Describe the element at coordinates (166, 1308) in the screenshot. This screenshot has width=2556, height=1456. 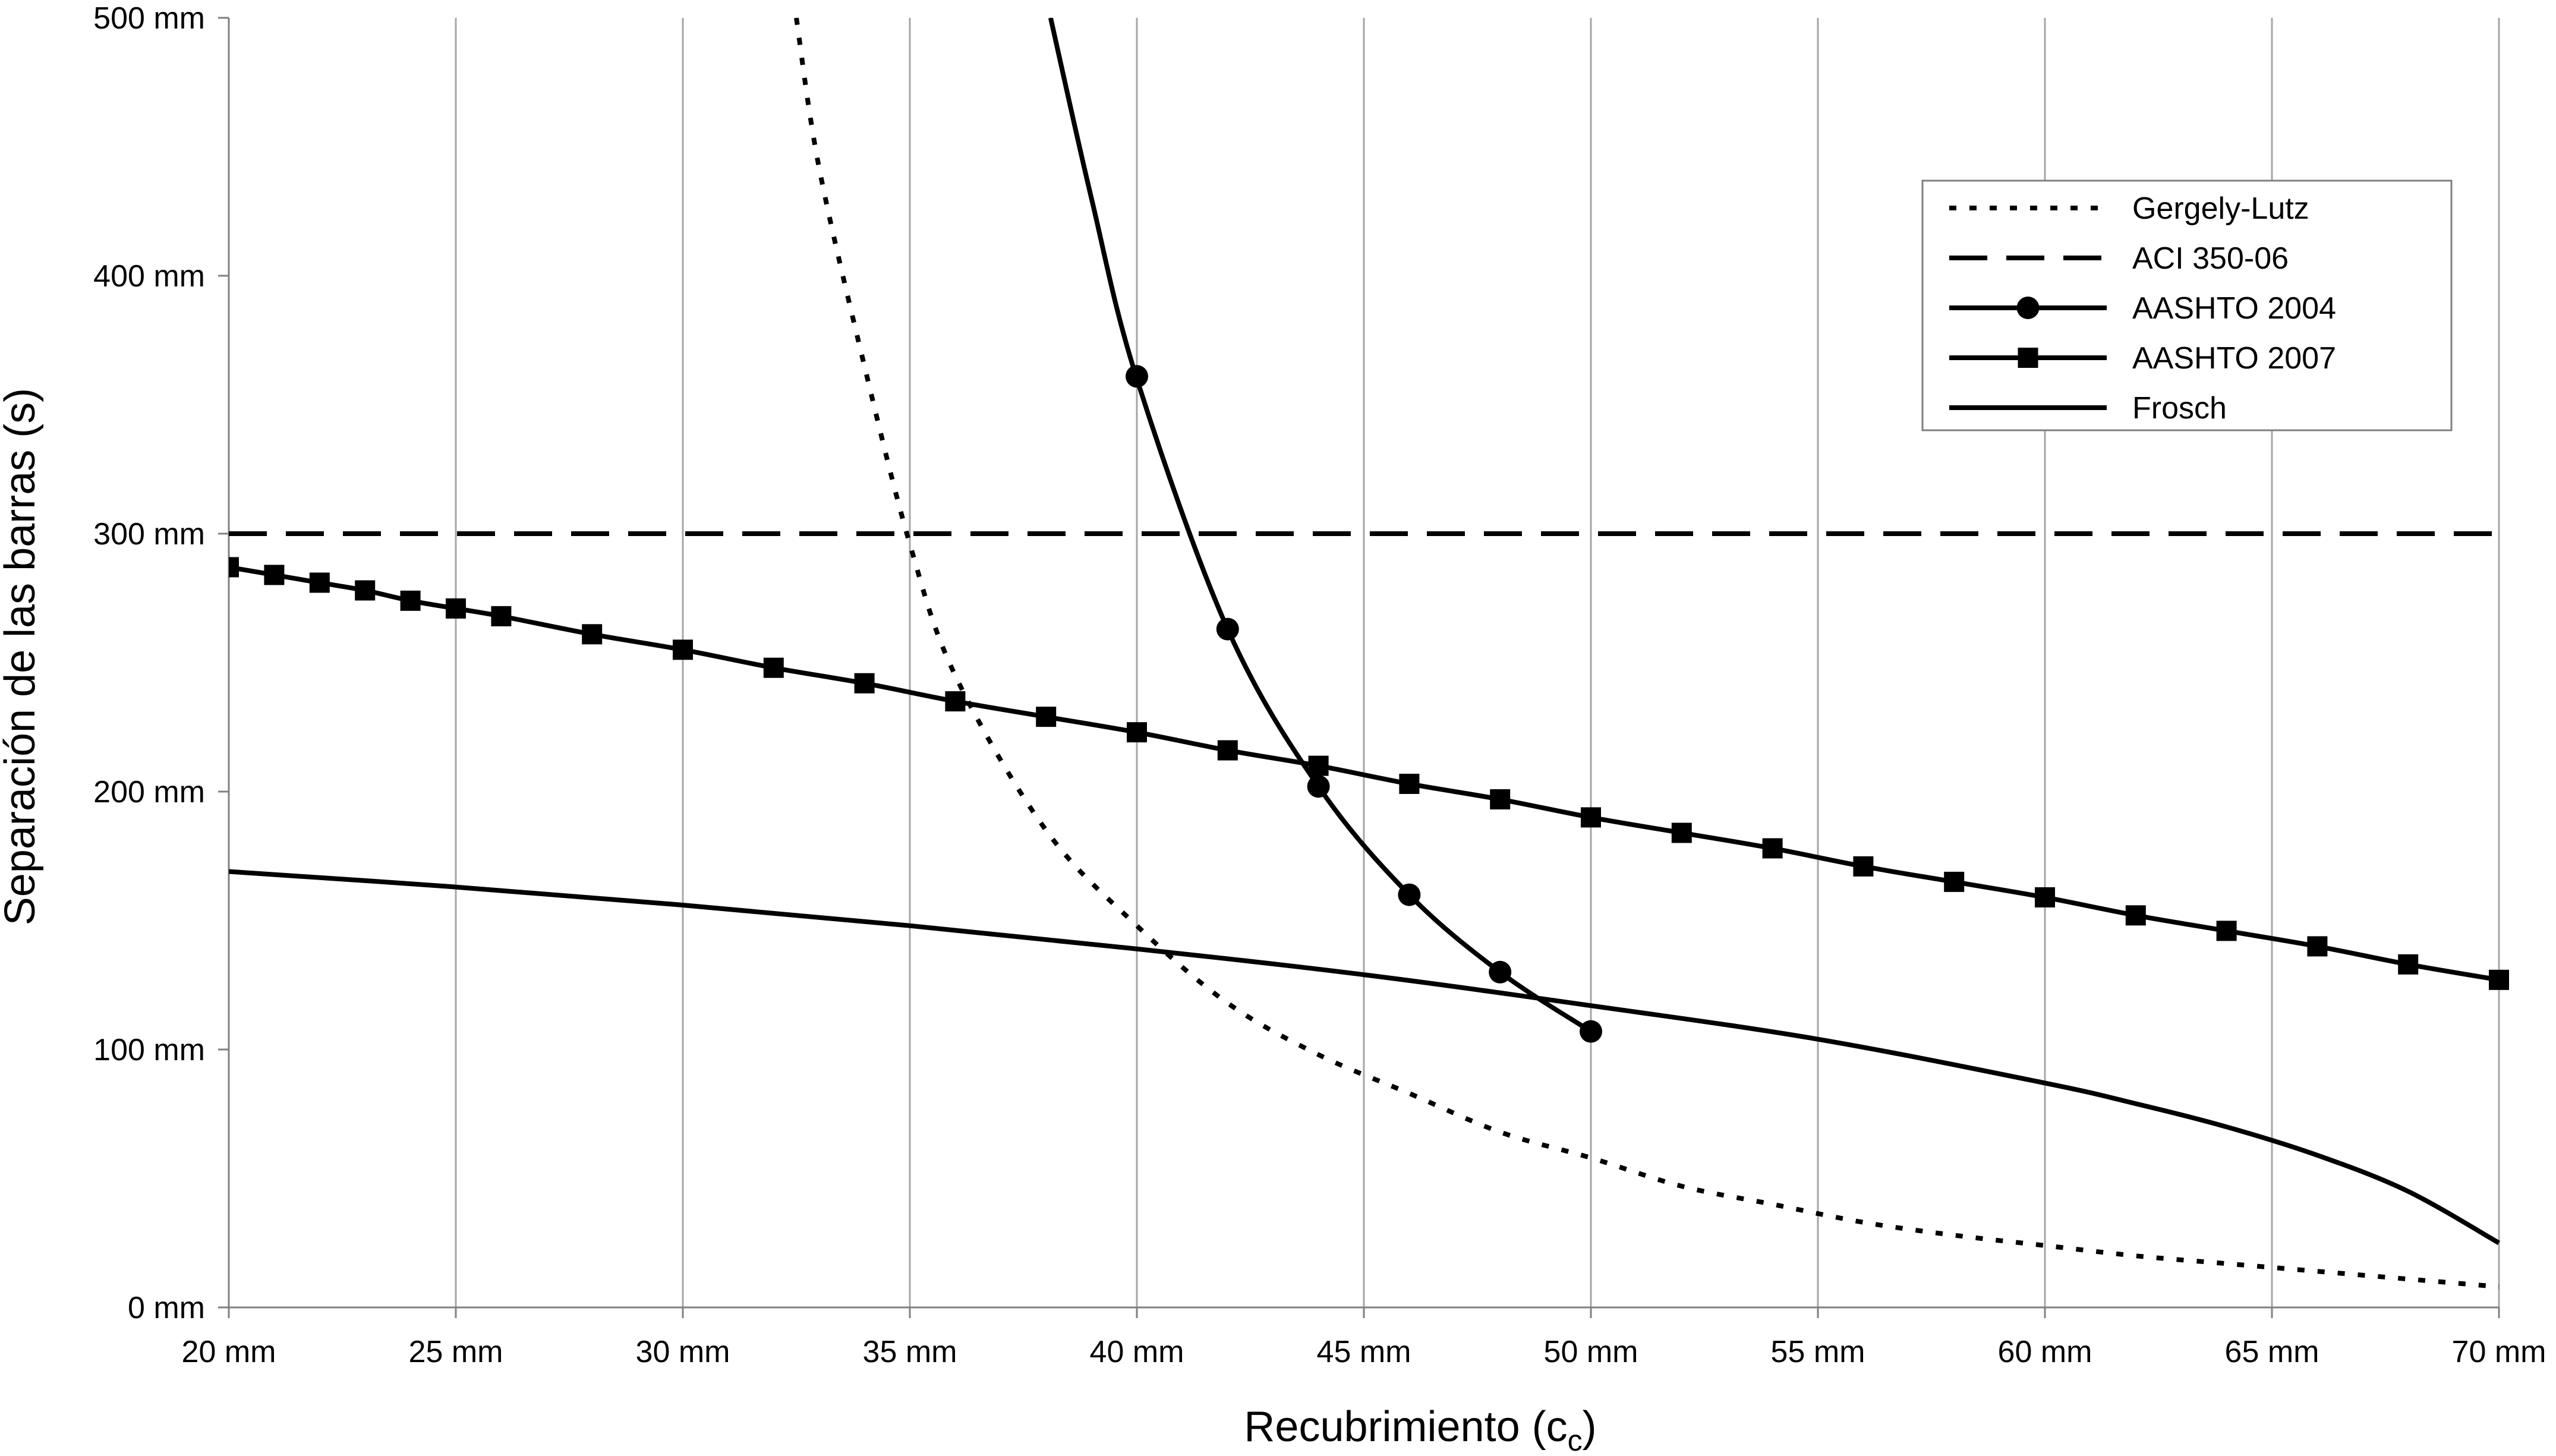
I see `y-tick-label: 0 mm` at that location.